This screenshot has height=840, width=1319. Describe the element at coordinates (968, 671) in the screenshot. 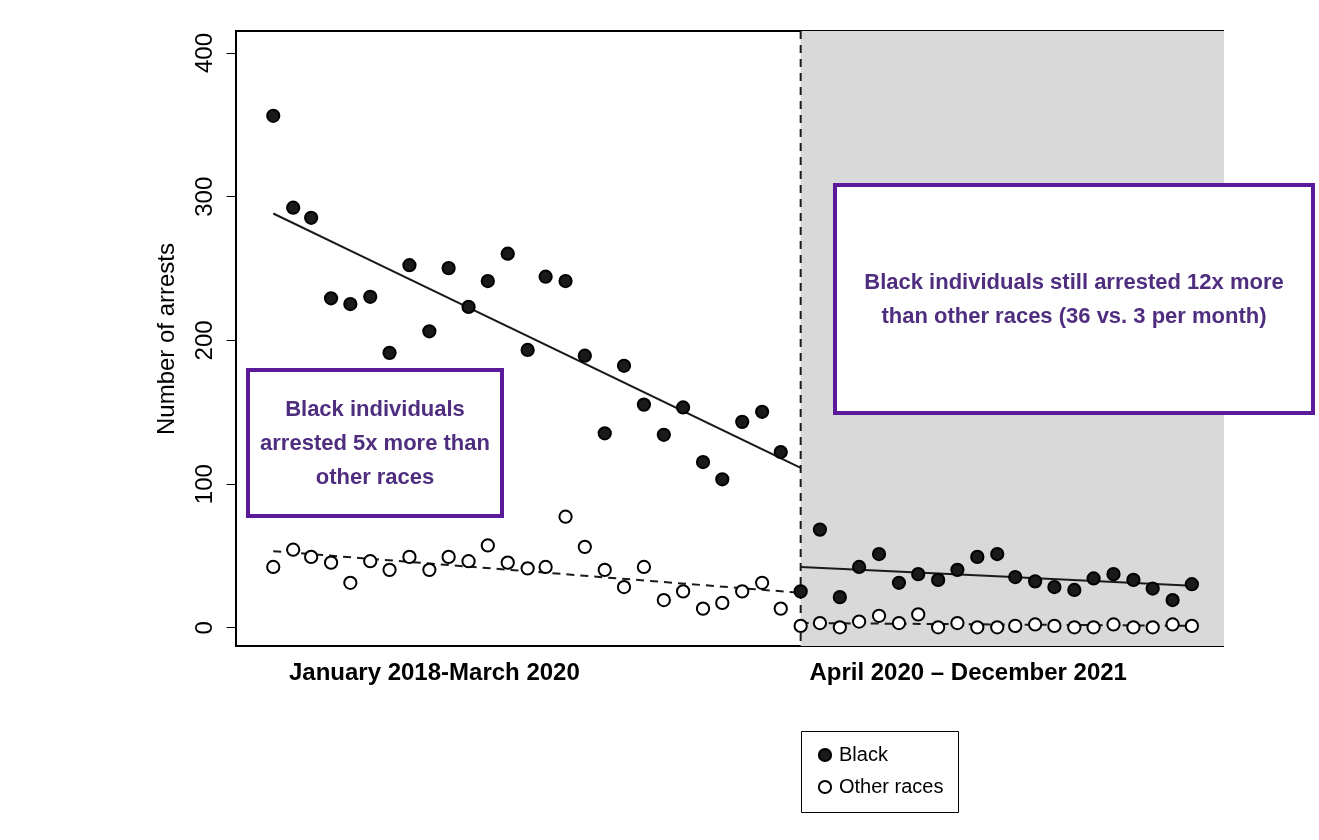

I see `x-tick-label: April 2020 – December 2021` at that location.